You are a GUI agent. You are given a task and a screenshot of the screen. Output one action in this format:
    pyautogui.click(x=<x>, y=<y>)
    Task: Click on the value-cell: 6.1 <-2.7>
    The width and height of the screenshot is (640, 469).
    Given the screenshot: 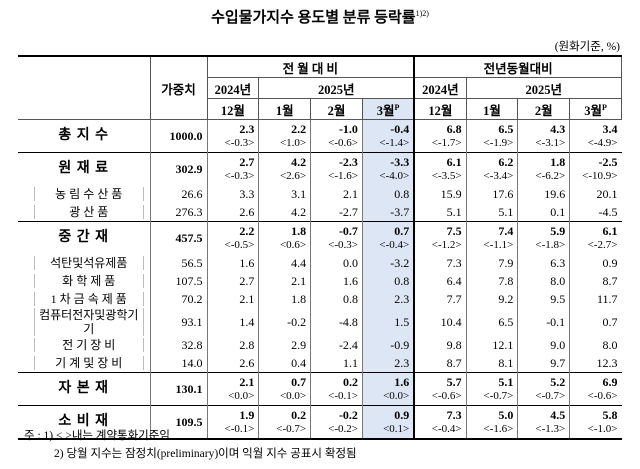 What is the action you would take?
    pyautogui.click(x=595, y=237)
    